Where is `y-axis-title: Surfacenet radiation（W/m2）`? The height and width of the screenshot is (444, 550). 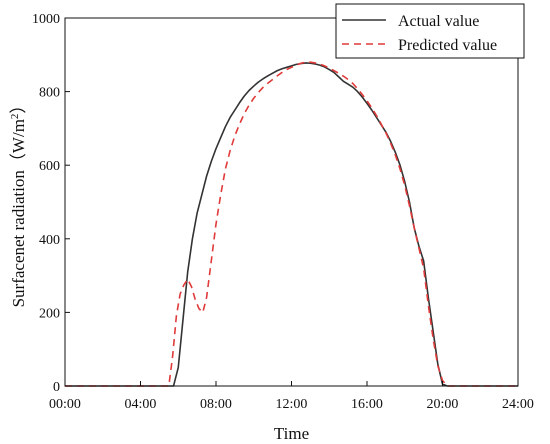 y-axis-title: Surfacenet radiation（W/m2） is located at coordinates (18, 202).